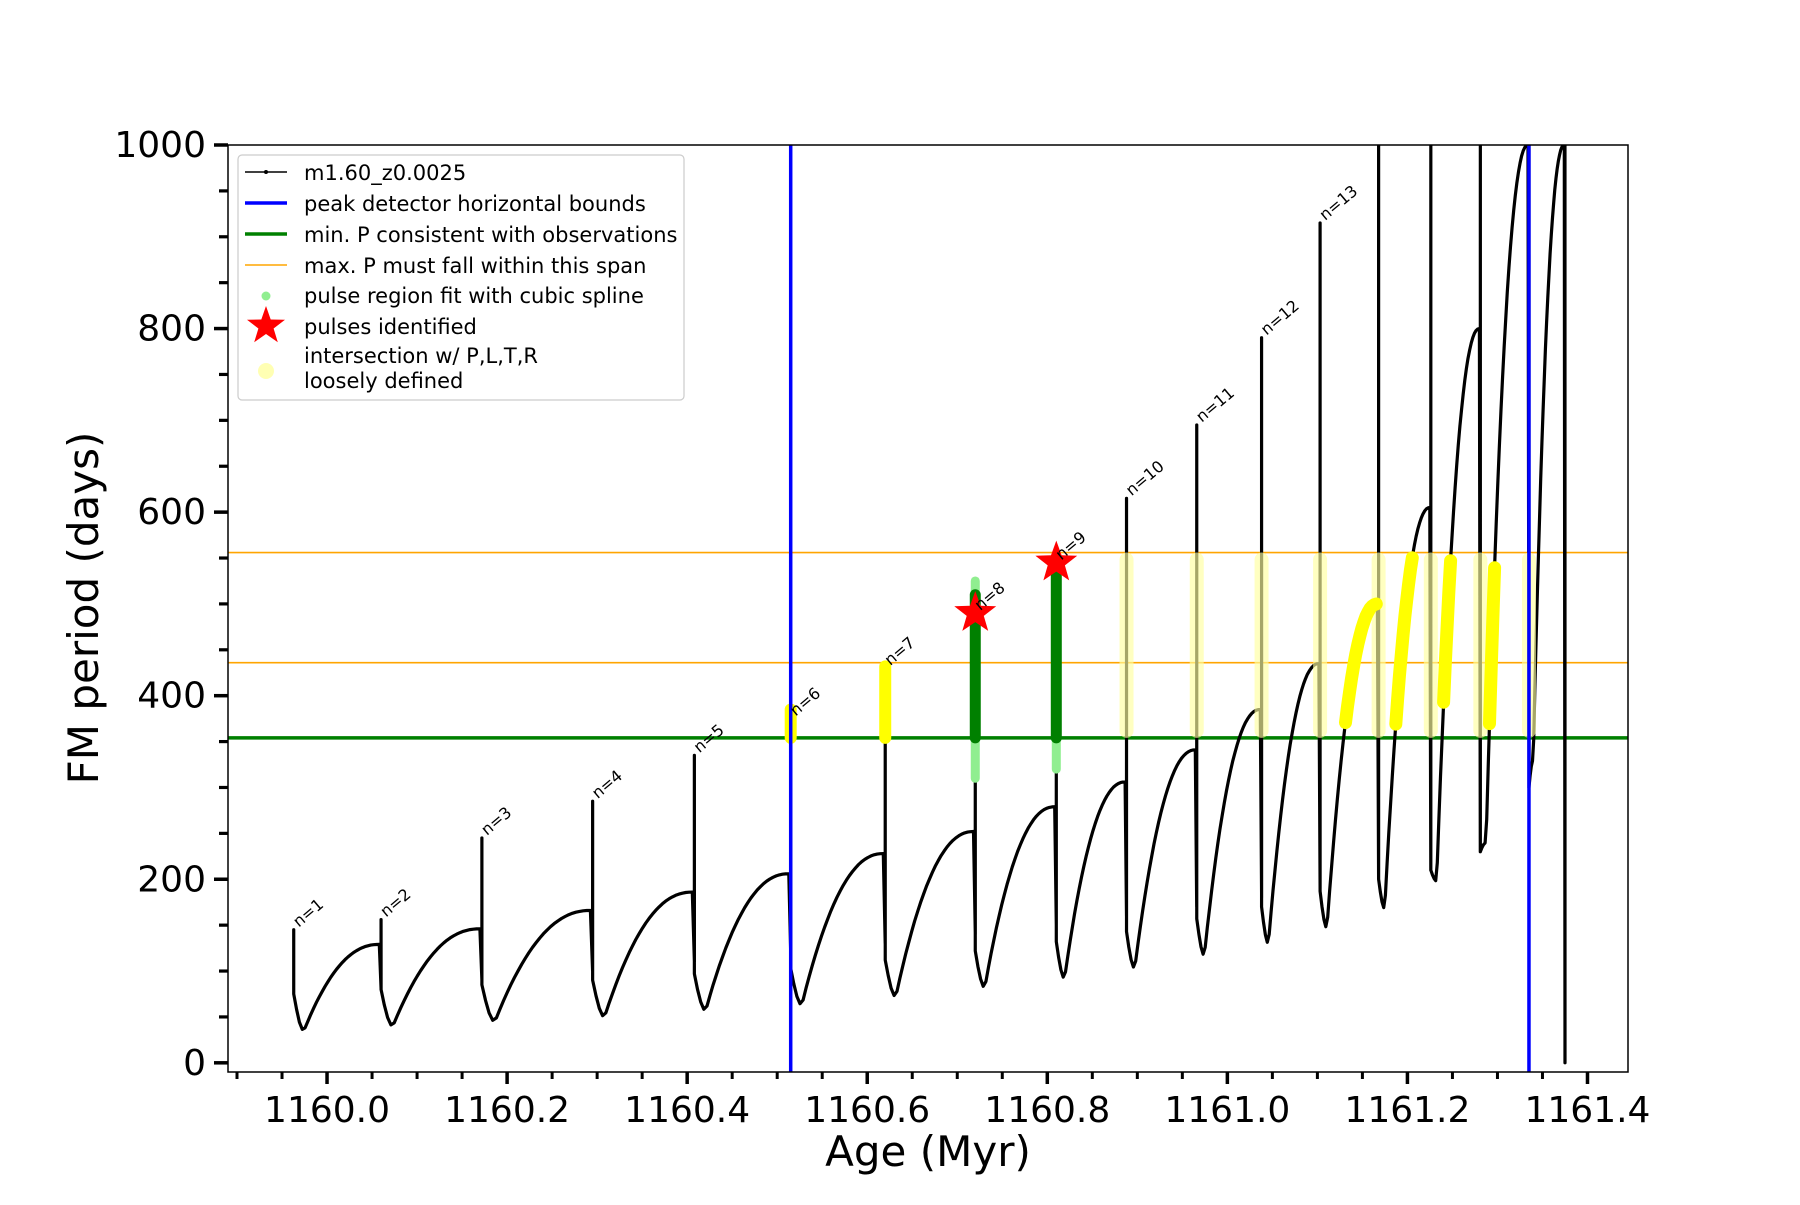 Image resolution: width=1800 pixels, height=1205 pixels. I want to click on x-tick-label: 1160.2, so click(507, 1110).